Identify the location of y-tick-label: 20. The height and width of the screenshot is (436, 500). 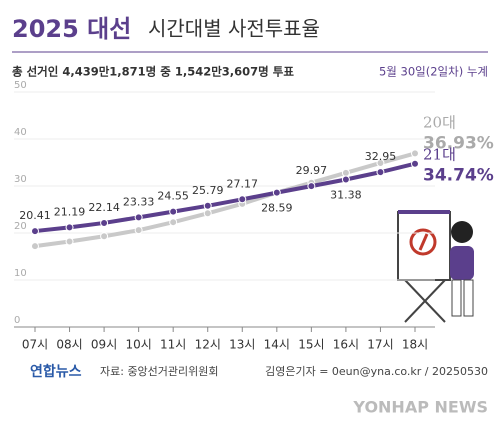
(20, 226).